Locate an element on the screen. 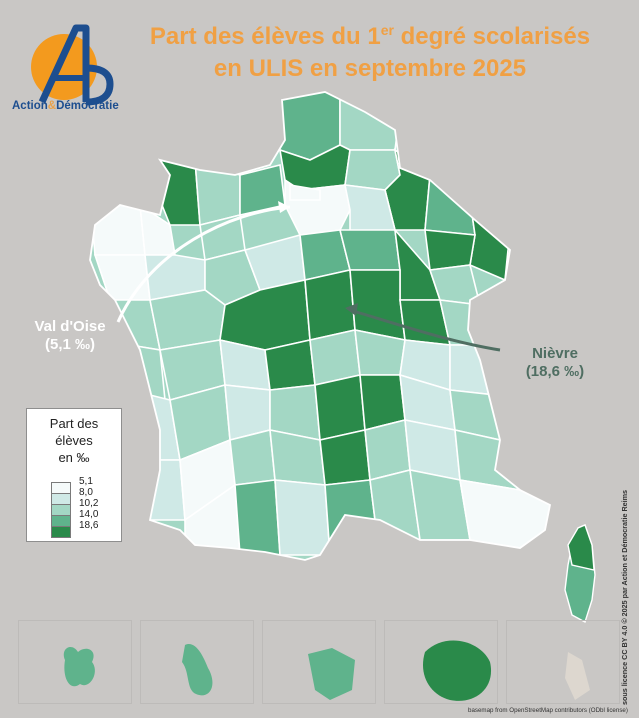 Image resolution: width=639 pixels, height=718 pixels. corsica-north is located at coordinates (581, 547).